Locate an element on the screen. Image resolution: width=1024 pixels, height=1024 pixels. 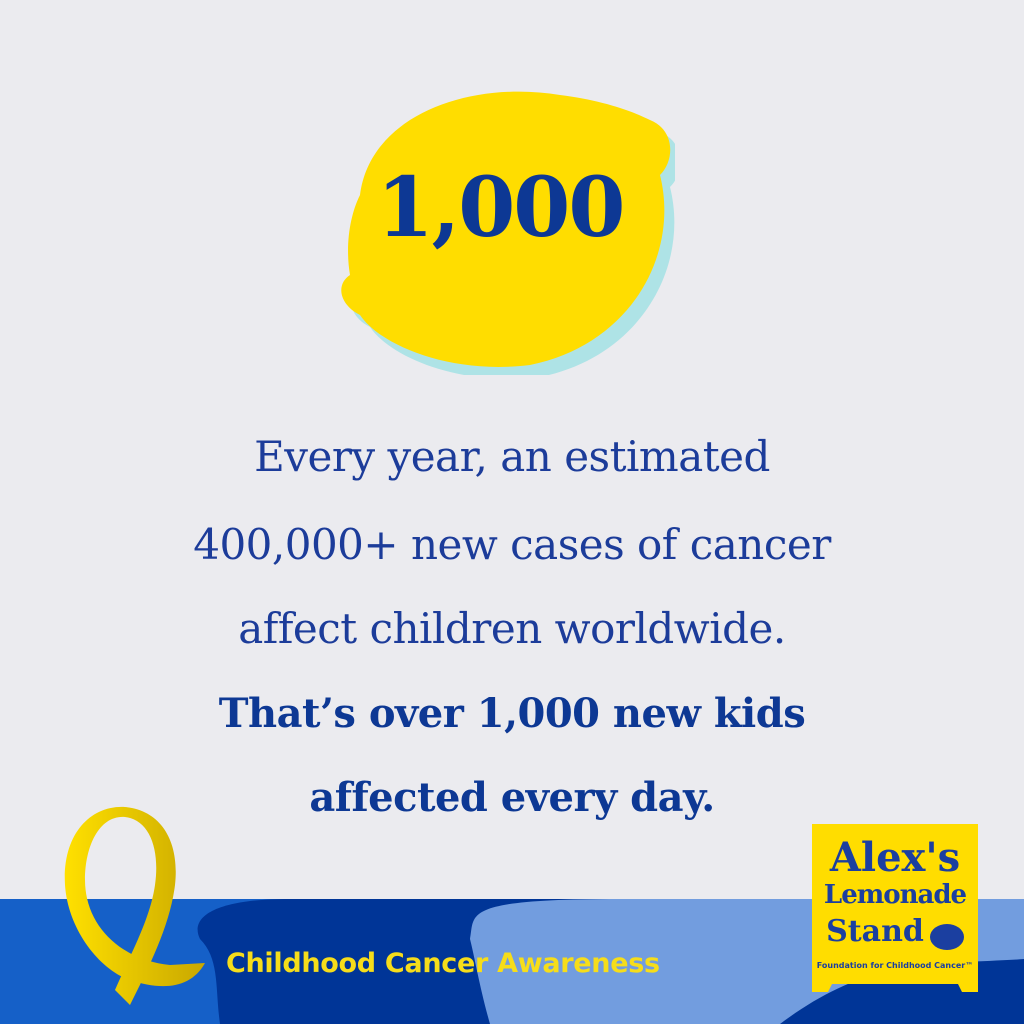
logo-subtitle: Foundation for Childhood Cancer™ is located at coordinates (895, 965).